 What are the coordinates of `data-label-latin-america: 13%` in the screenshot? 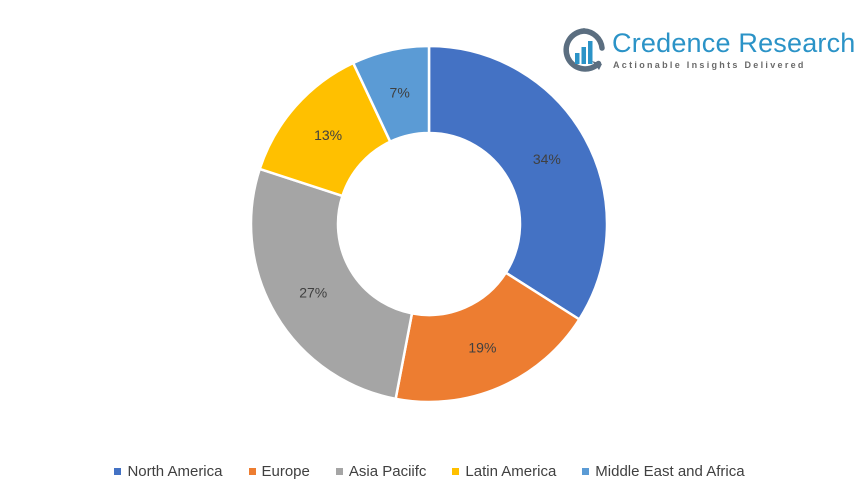 It's located at (328, 135).